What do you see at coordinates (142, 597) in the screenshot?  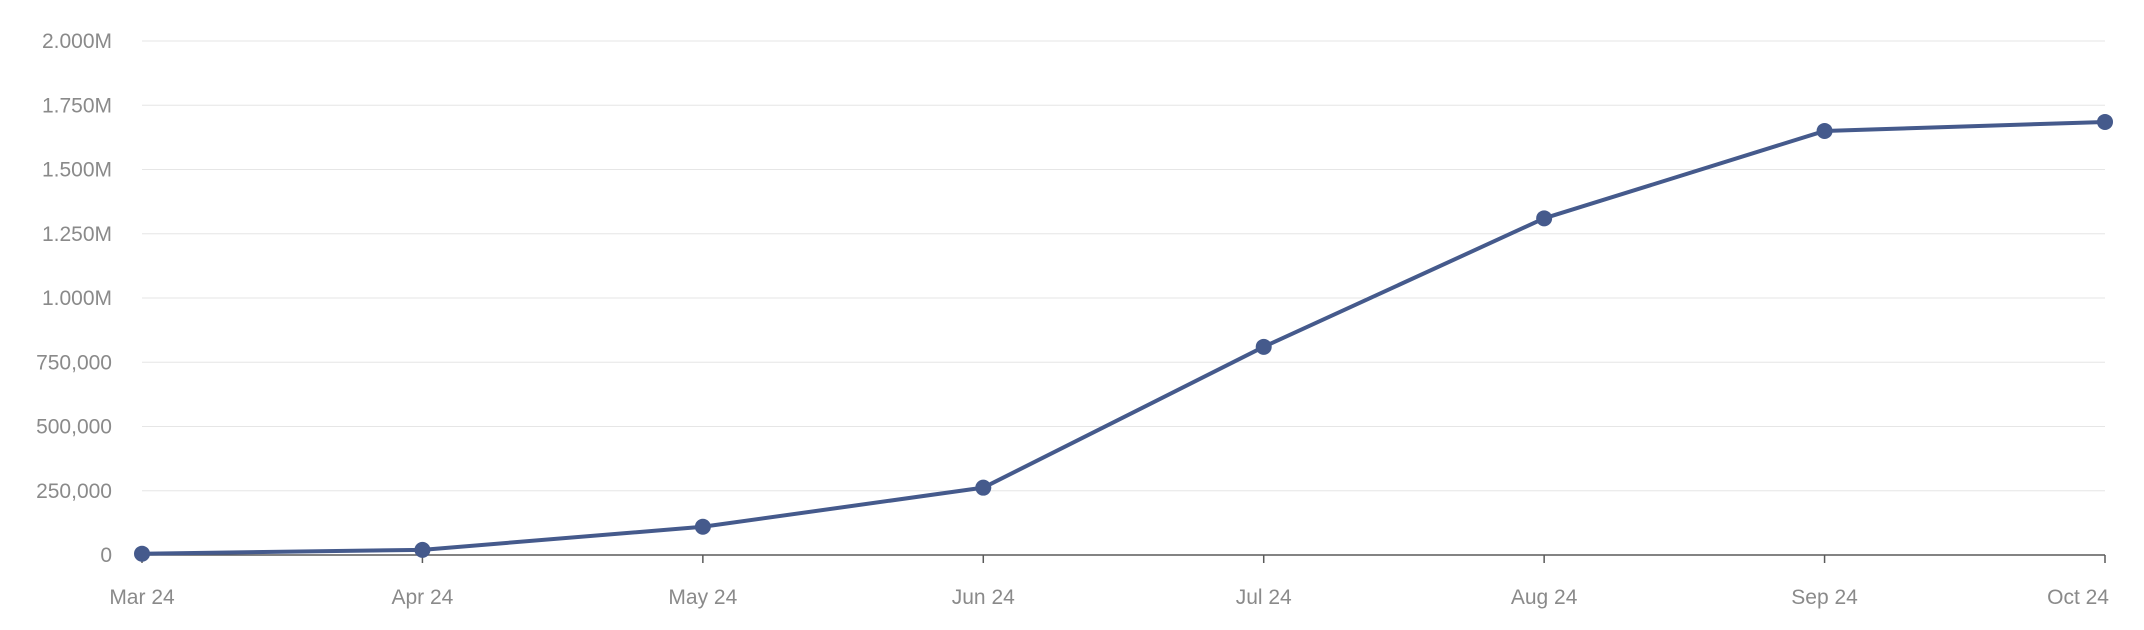 I see `x-tick-label: Mar 24` at bounding box center [142, 597].